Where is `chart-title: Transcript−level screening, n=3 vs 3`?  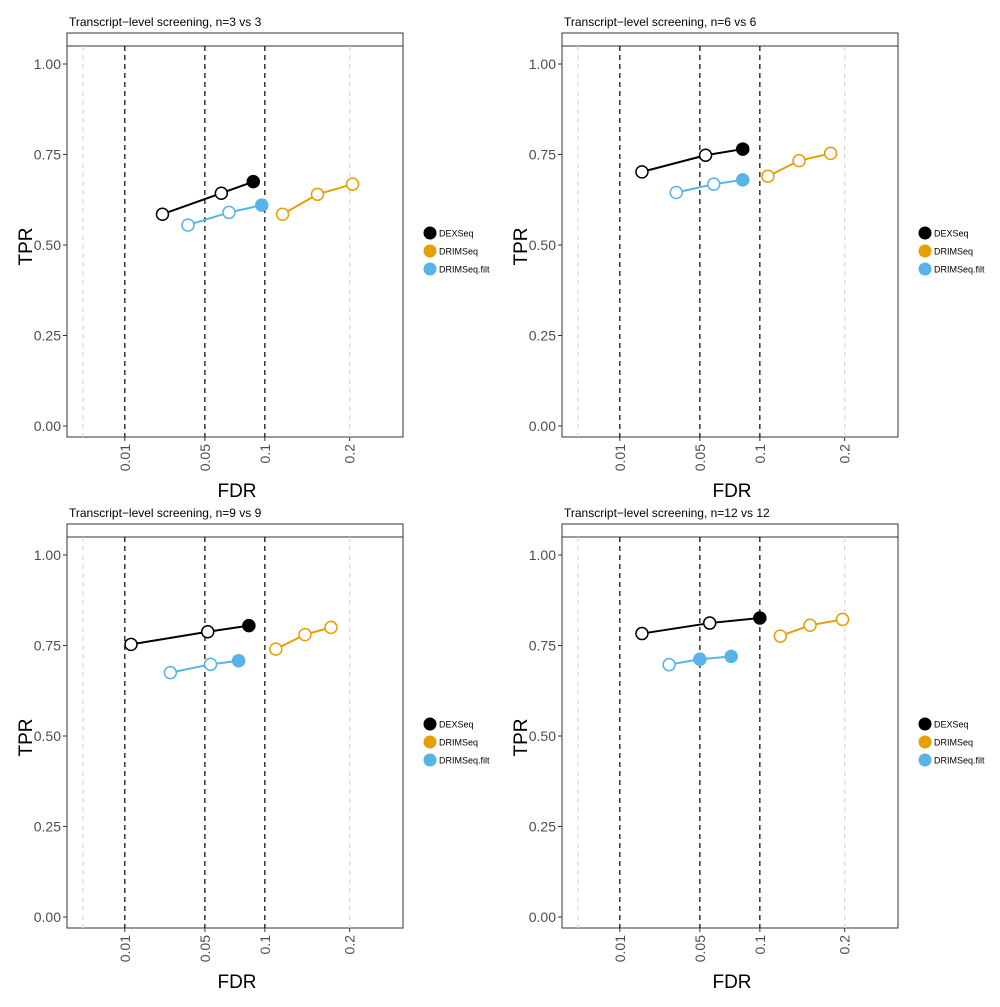 chart-title: Transcript−level screening, n=3 vs 3 is located at coordinates (165, 22).